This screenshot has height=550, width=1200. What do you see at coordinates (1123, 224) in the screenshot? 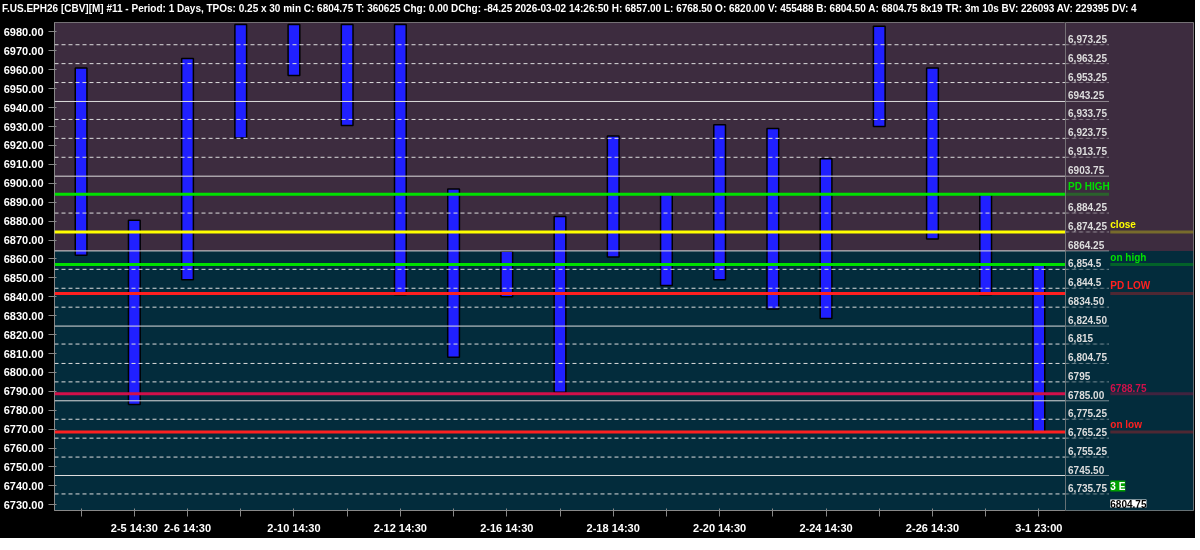
I see `ref-line-label: close` at bounding box center [1123, 224].